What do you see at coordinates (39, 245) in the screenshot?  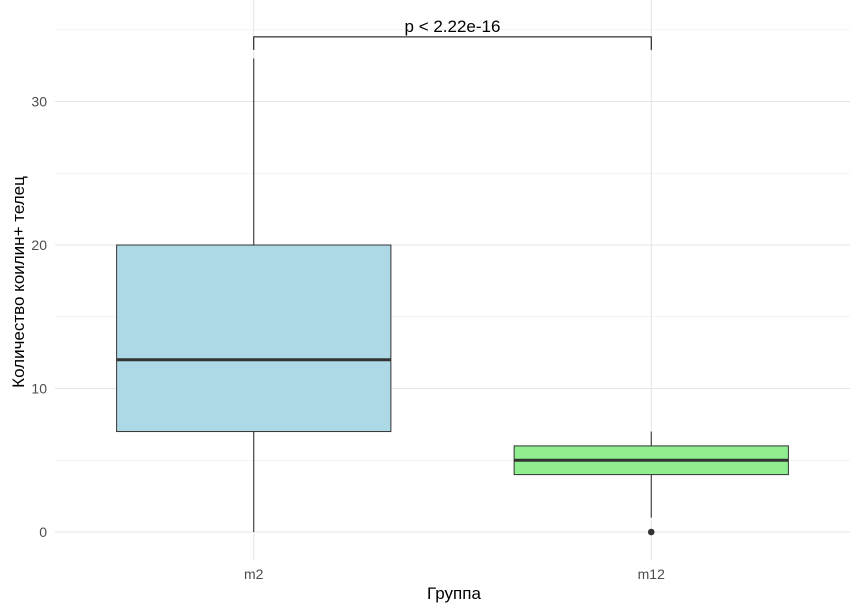 I see `y-tick-label: 20` at bounding box center [39, 245].